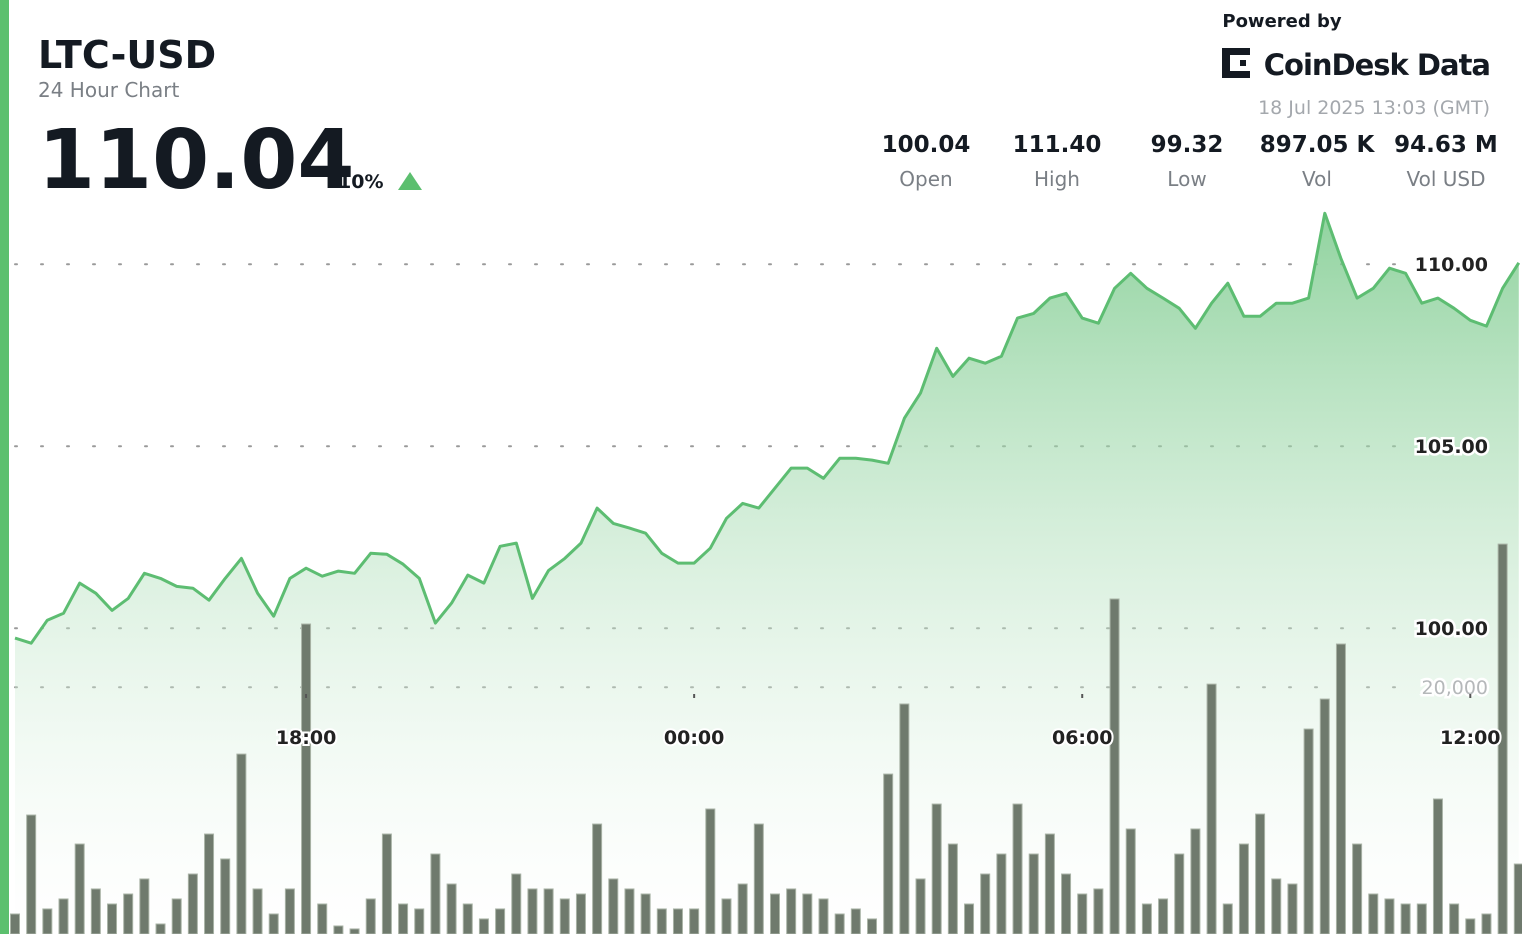 The height and width of the screenshot is (934, 1522). Describe the element at coordinates (1082, 738) in the screenshot. I see `x-tick-label: 06:00` at that location.